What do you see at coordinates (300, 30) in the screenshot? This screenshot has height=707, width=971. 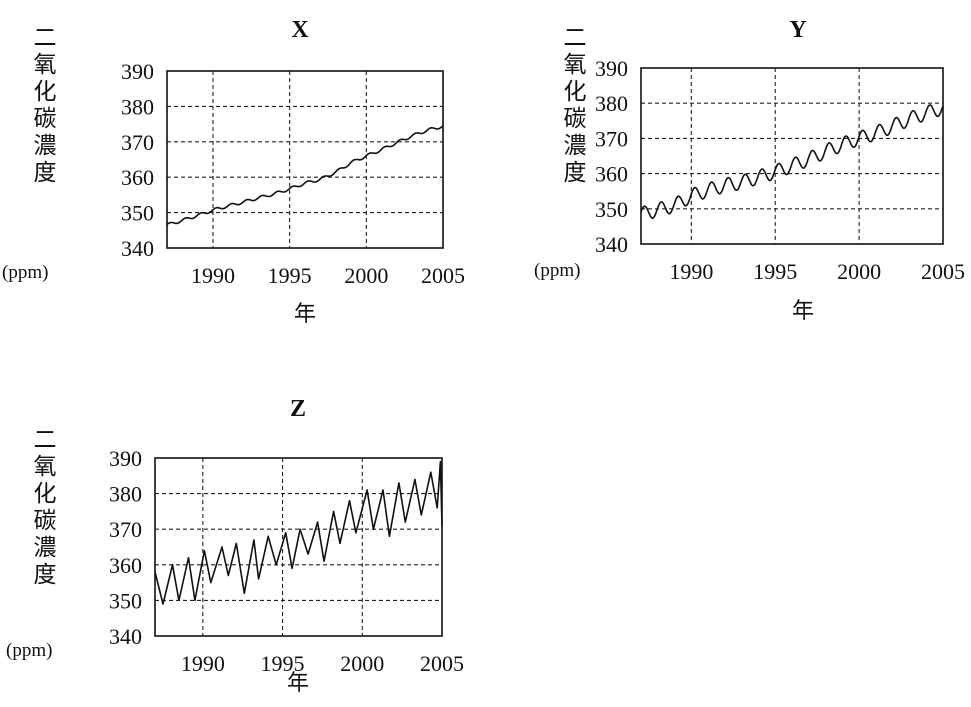 I see `chart-x-title: X` at bounding box center [300, 30].